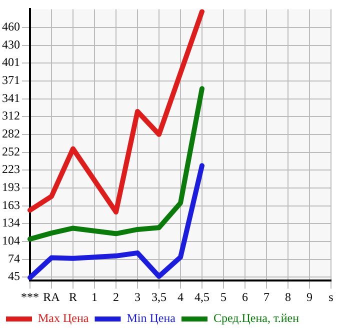 This screenshot has height=335, width=345. I want to click on y-tick-label: 282, so click(11, 133).